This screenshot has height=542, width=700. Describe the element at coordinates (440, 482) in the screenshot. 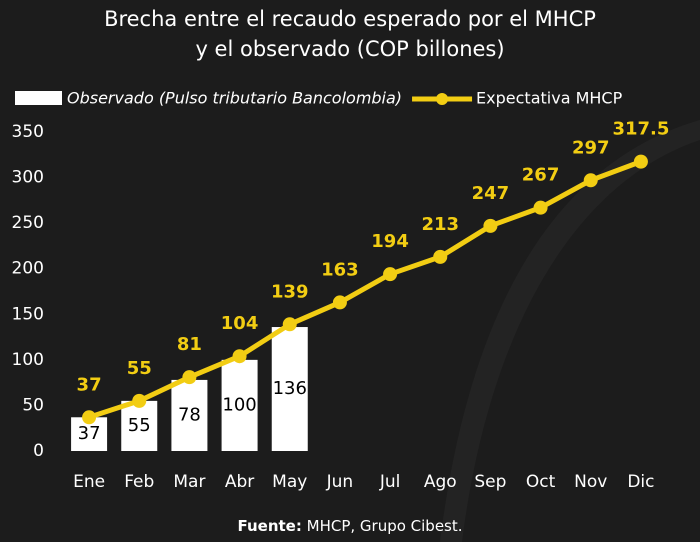

I see `x-tick-label: Ago` at that location.